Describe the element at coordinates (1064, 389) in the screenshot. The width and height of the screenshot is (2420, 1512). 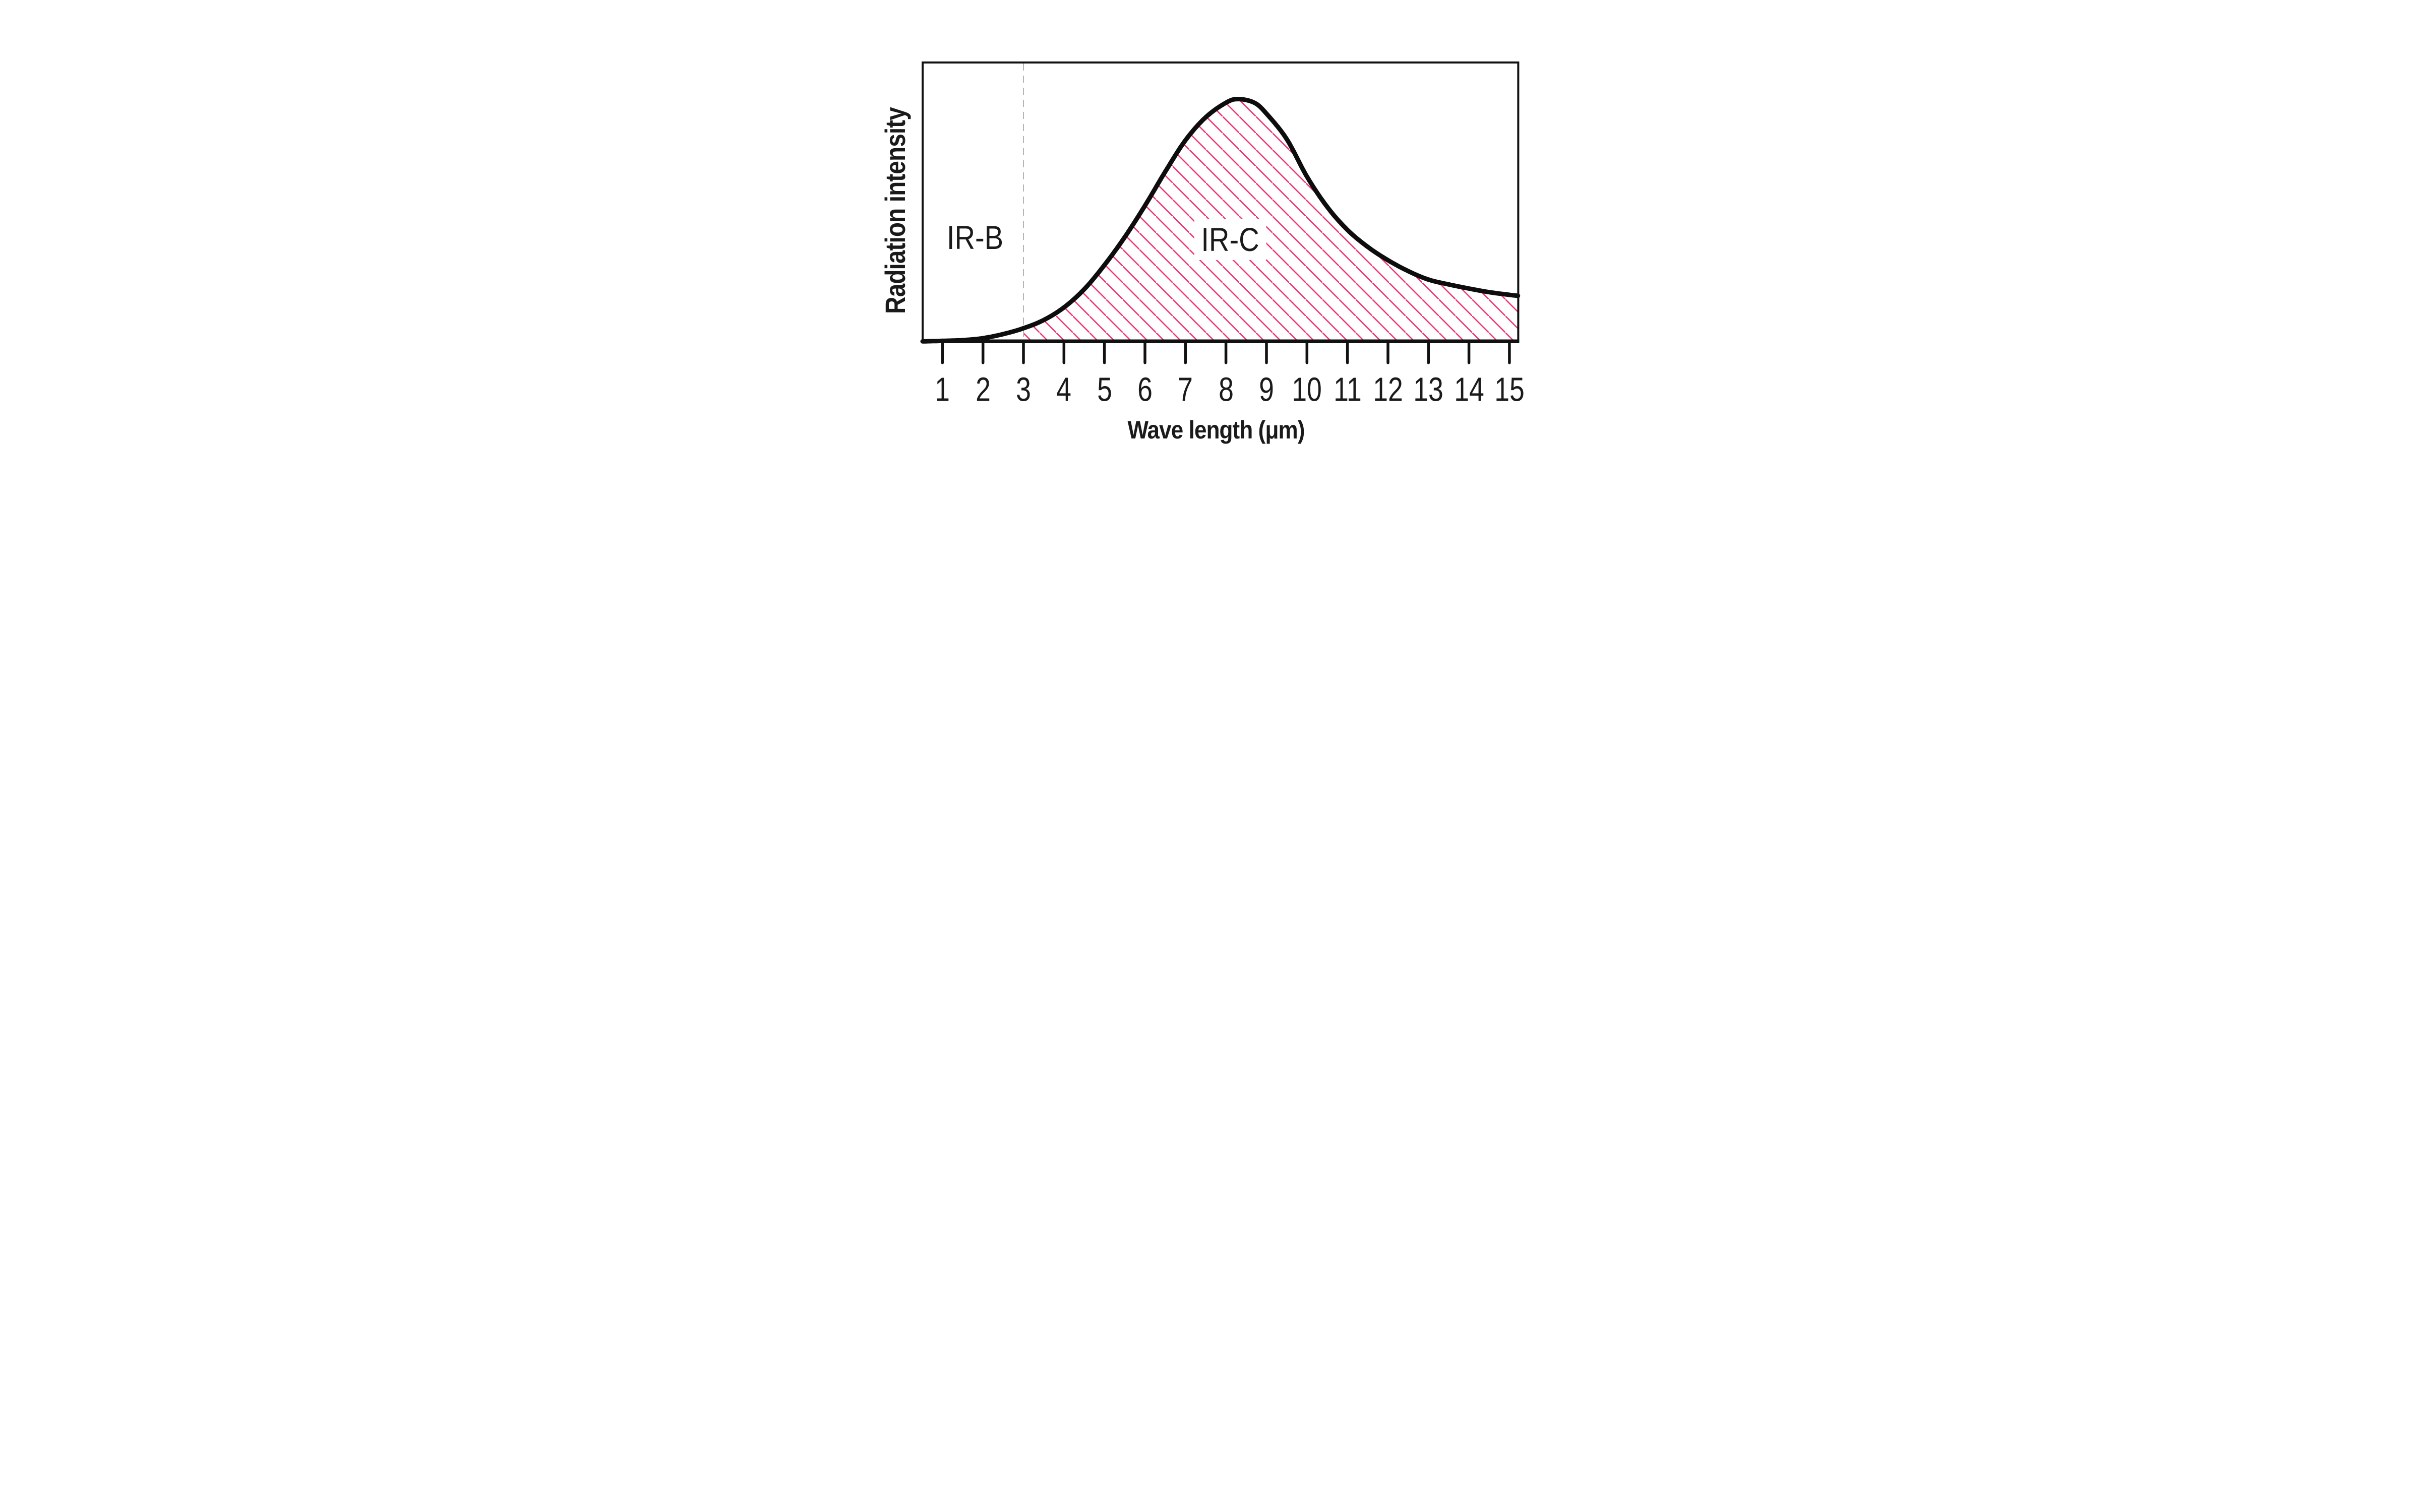
I see `x-tick-label: 4` at that location.